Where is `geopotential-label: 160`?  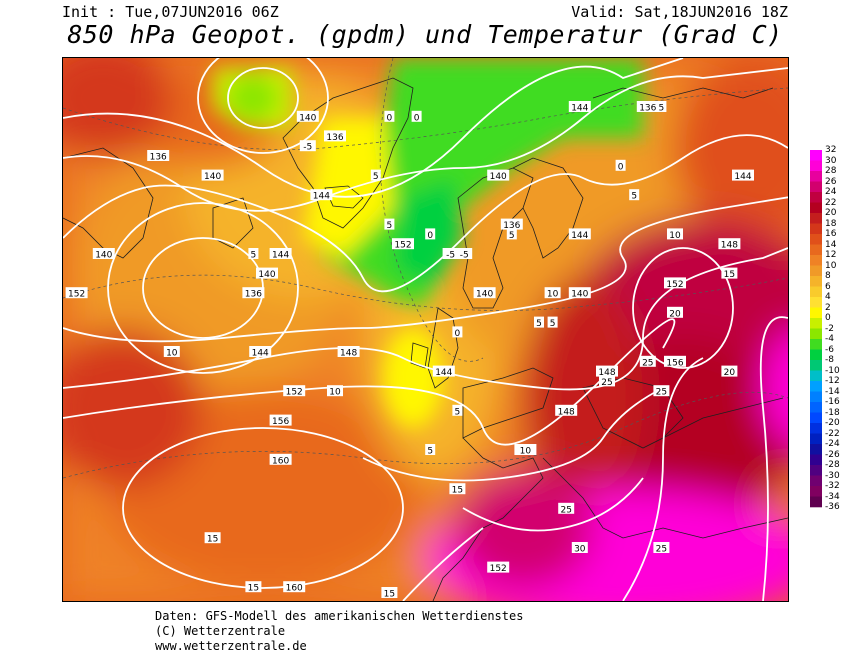
geopotential-label: 160 is located at coordinates (294, 587).